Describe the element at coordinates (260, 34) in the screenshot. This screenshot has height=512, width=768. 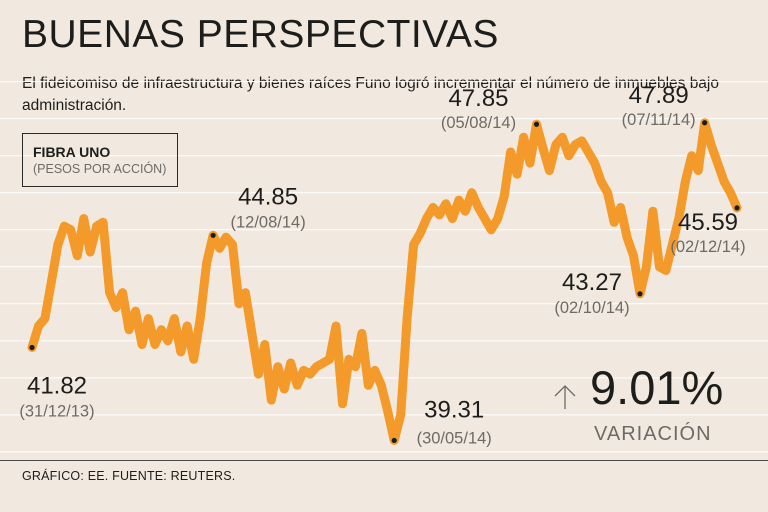
I see `chart-title: BUENAS PERSPECTIVAS` at that location.